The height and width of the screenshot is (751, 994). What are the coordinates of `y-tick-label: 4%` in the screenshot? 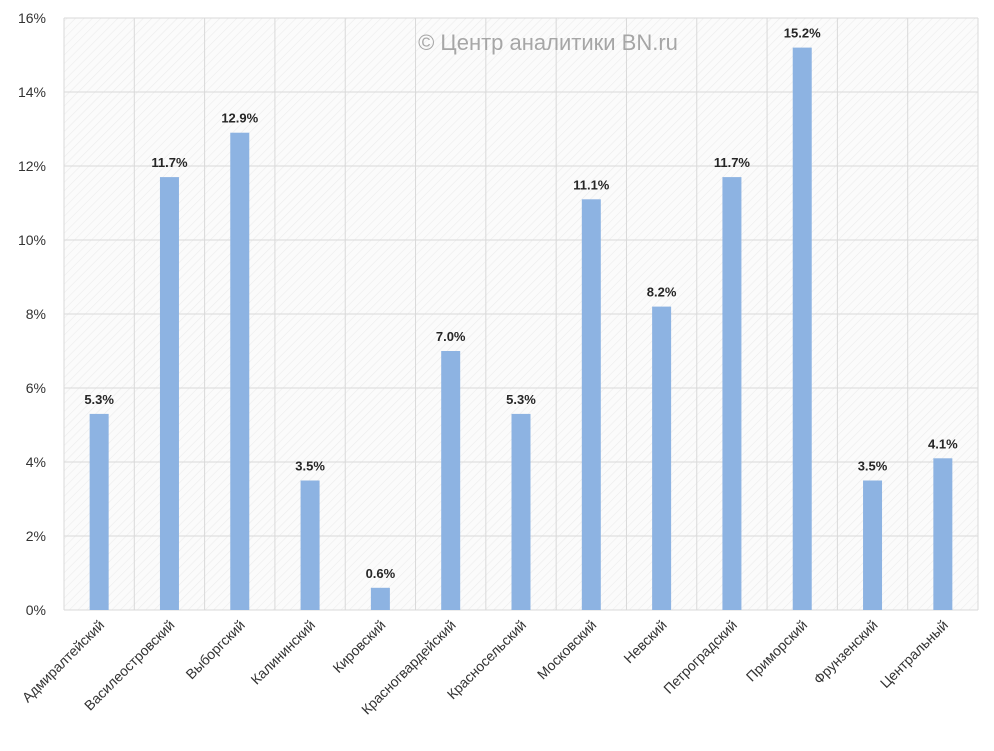 It's located at (36, 462).